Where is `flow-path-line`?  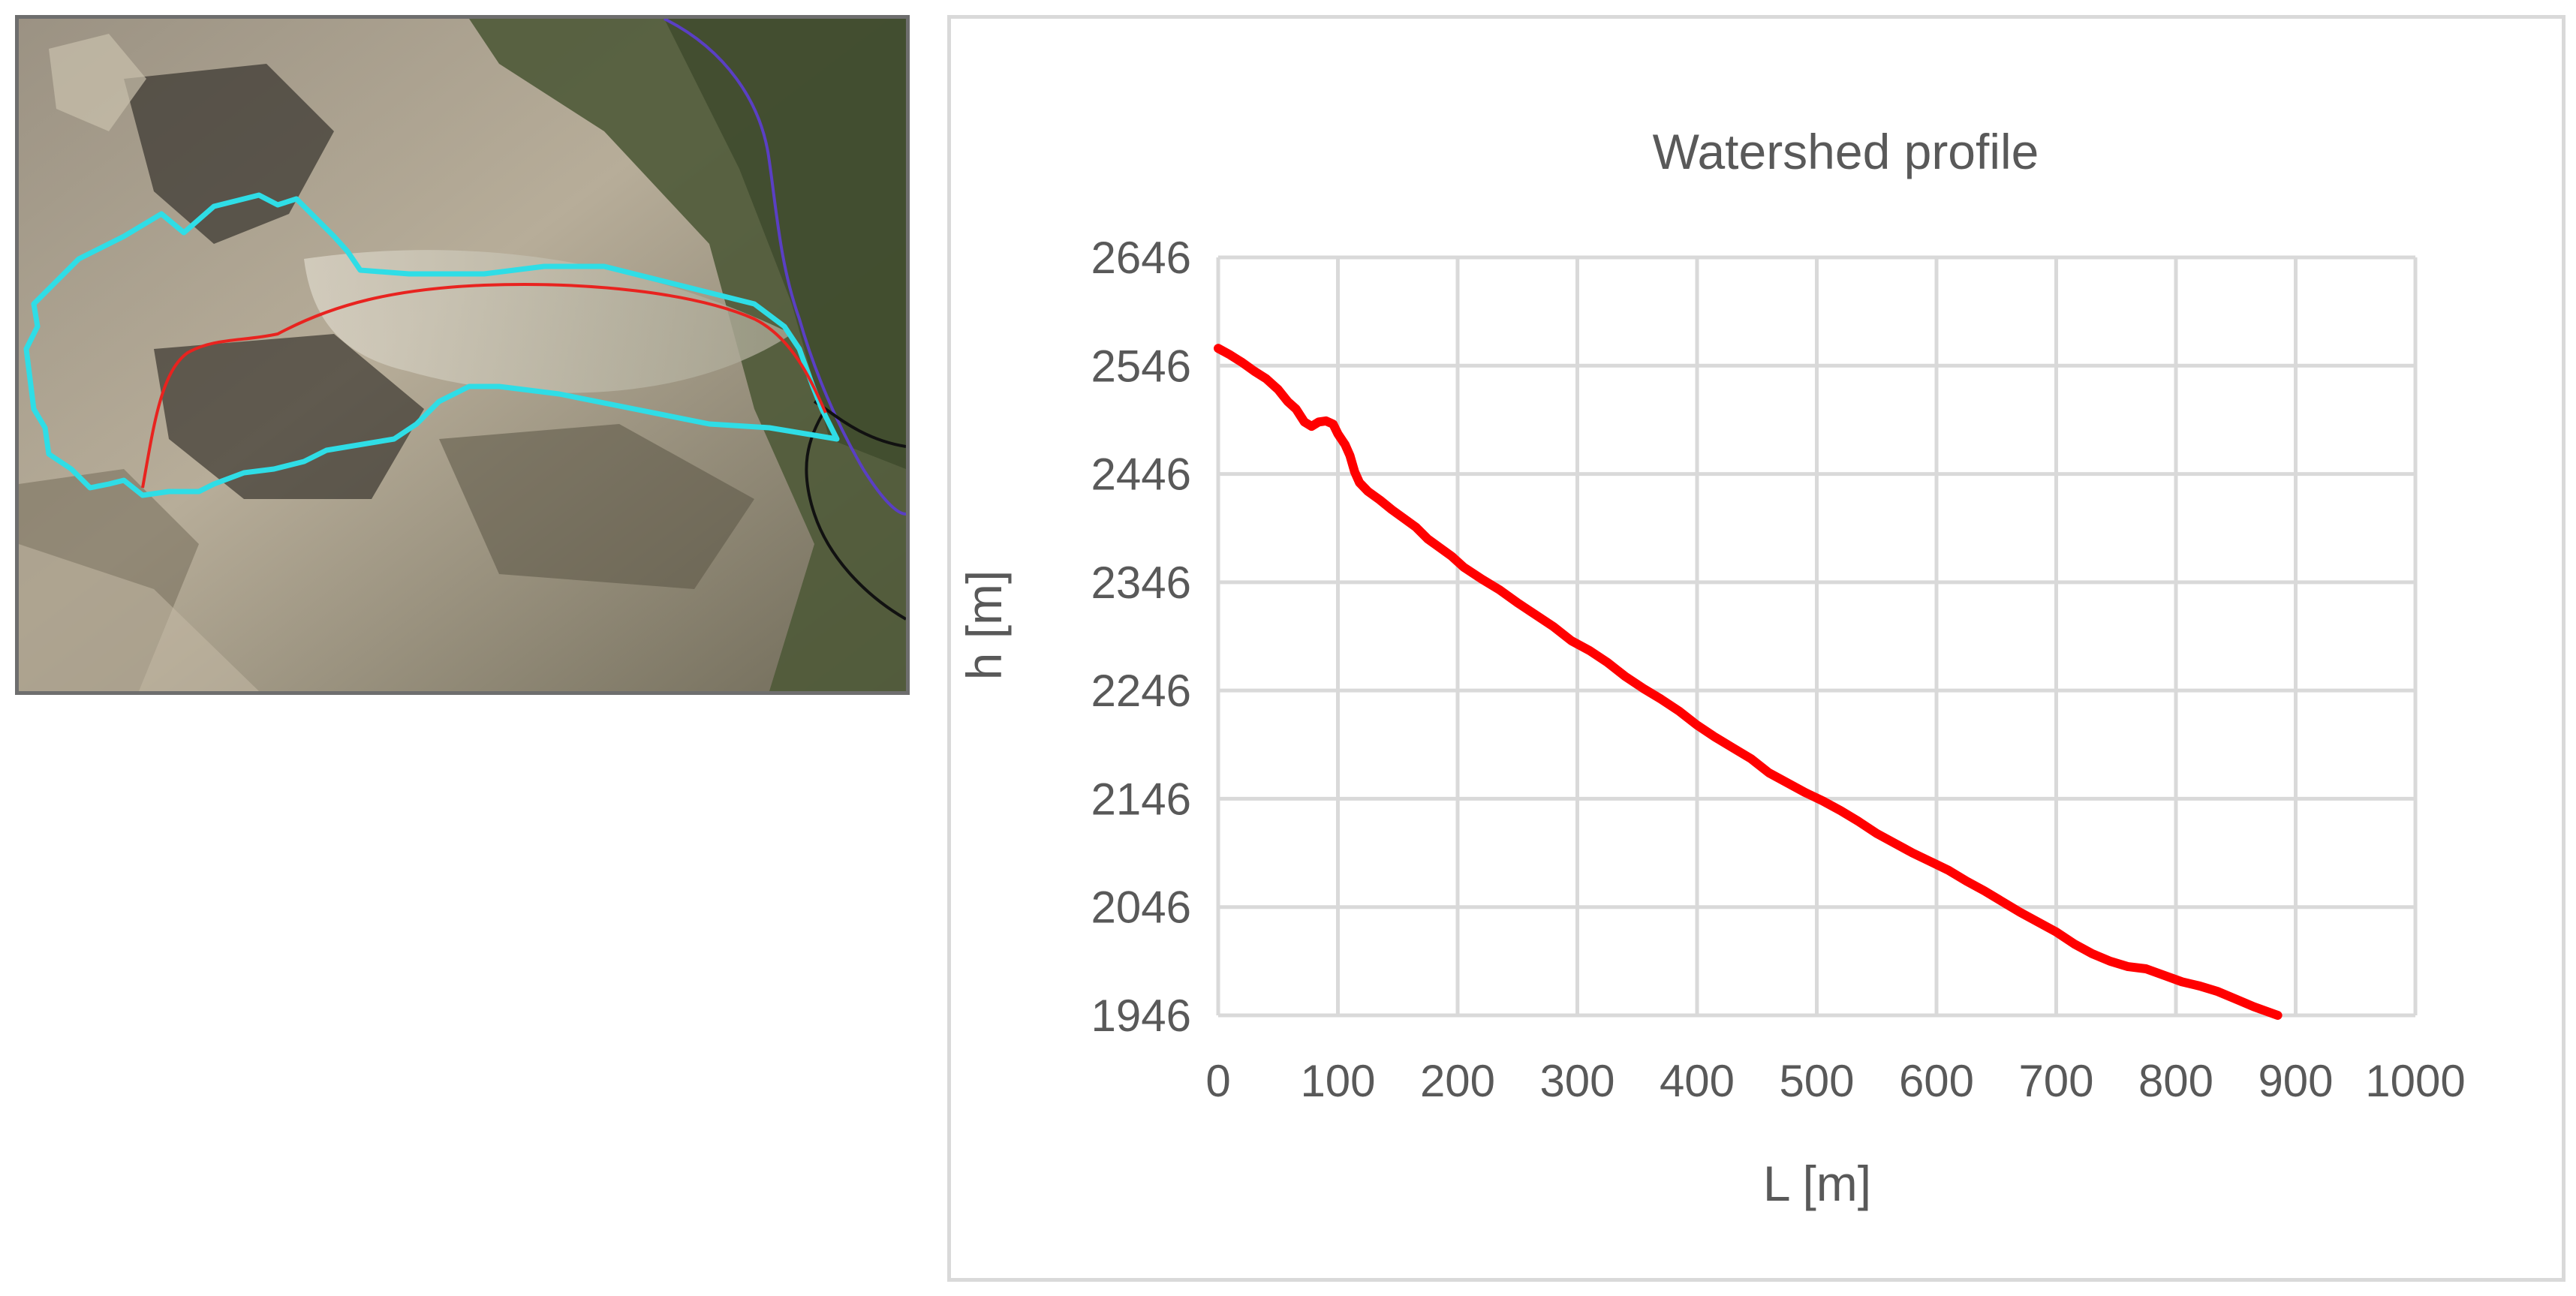
flow-path-line is located at coordinates (484, 386).